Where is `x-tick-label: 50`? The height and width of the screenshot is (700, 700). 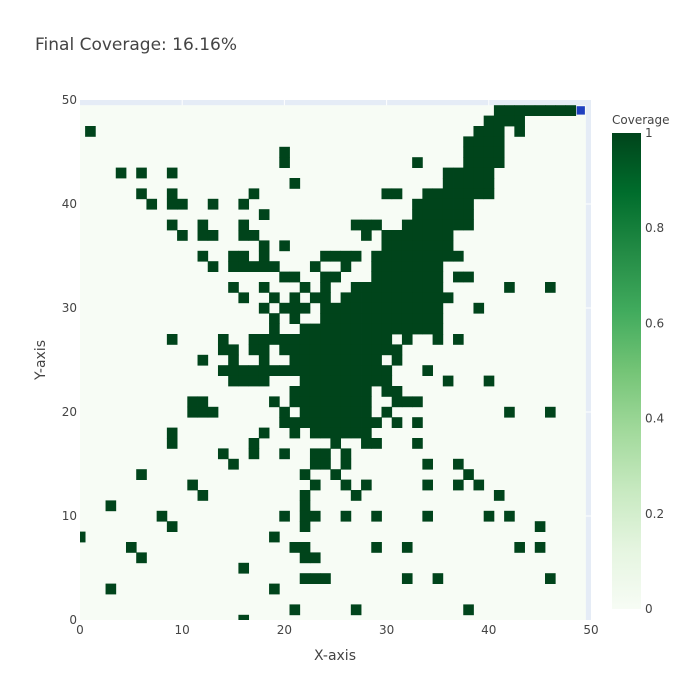
x-tick-label: 50 is located at coordinates (590, 630).